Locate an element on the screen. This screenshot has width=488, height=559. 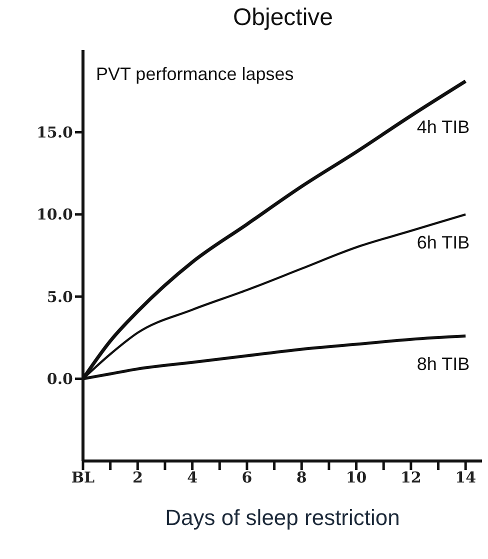
y-axis-title: PVT performance lapses is located at coordinates (195, 74).